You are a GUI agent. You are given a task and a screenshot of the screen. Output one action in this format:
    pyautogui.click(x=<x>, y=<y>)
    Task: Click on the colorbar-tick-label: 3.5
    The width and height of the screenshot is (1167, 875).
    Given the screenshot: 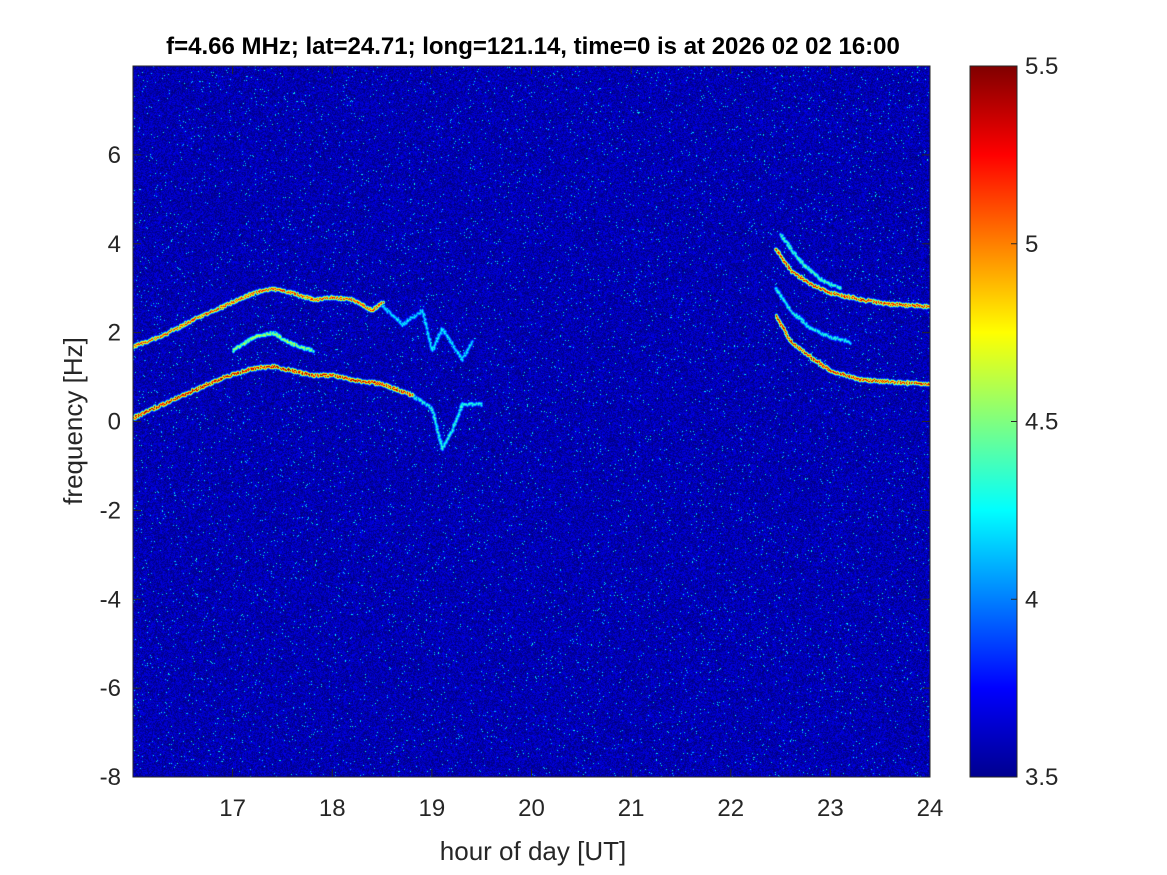 What is the action you would take?
    pyautogui.click(x=1041, y=777)
    